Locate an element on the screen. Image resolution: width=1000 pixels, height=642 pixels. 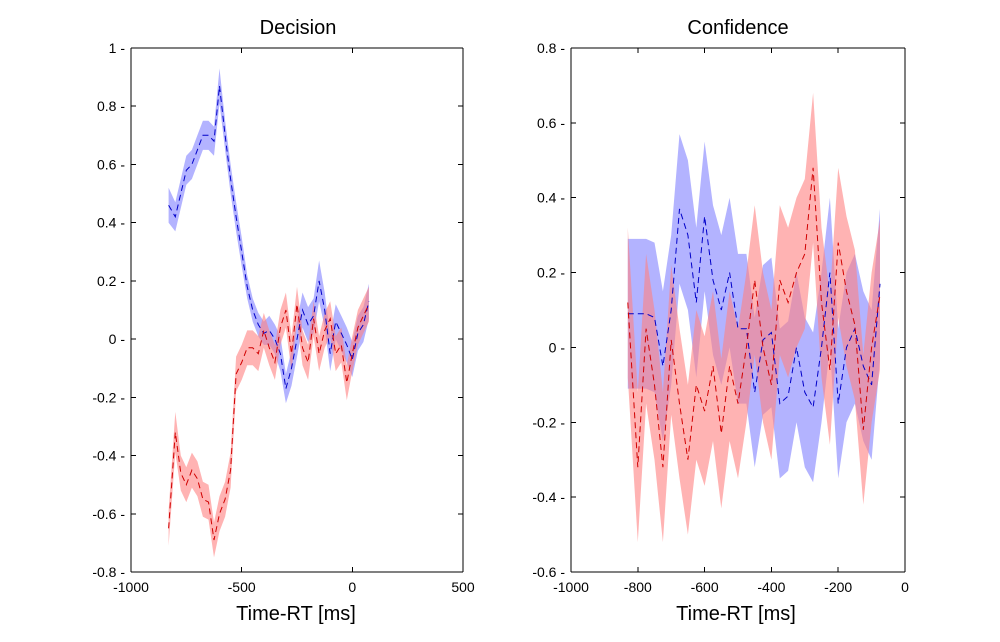
decision-x-tick-label: -1000 is located at coordinates (131, 587).